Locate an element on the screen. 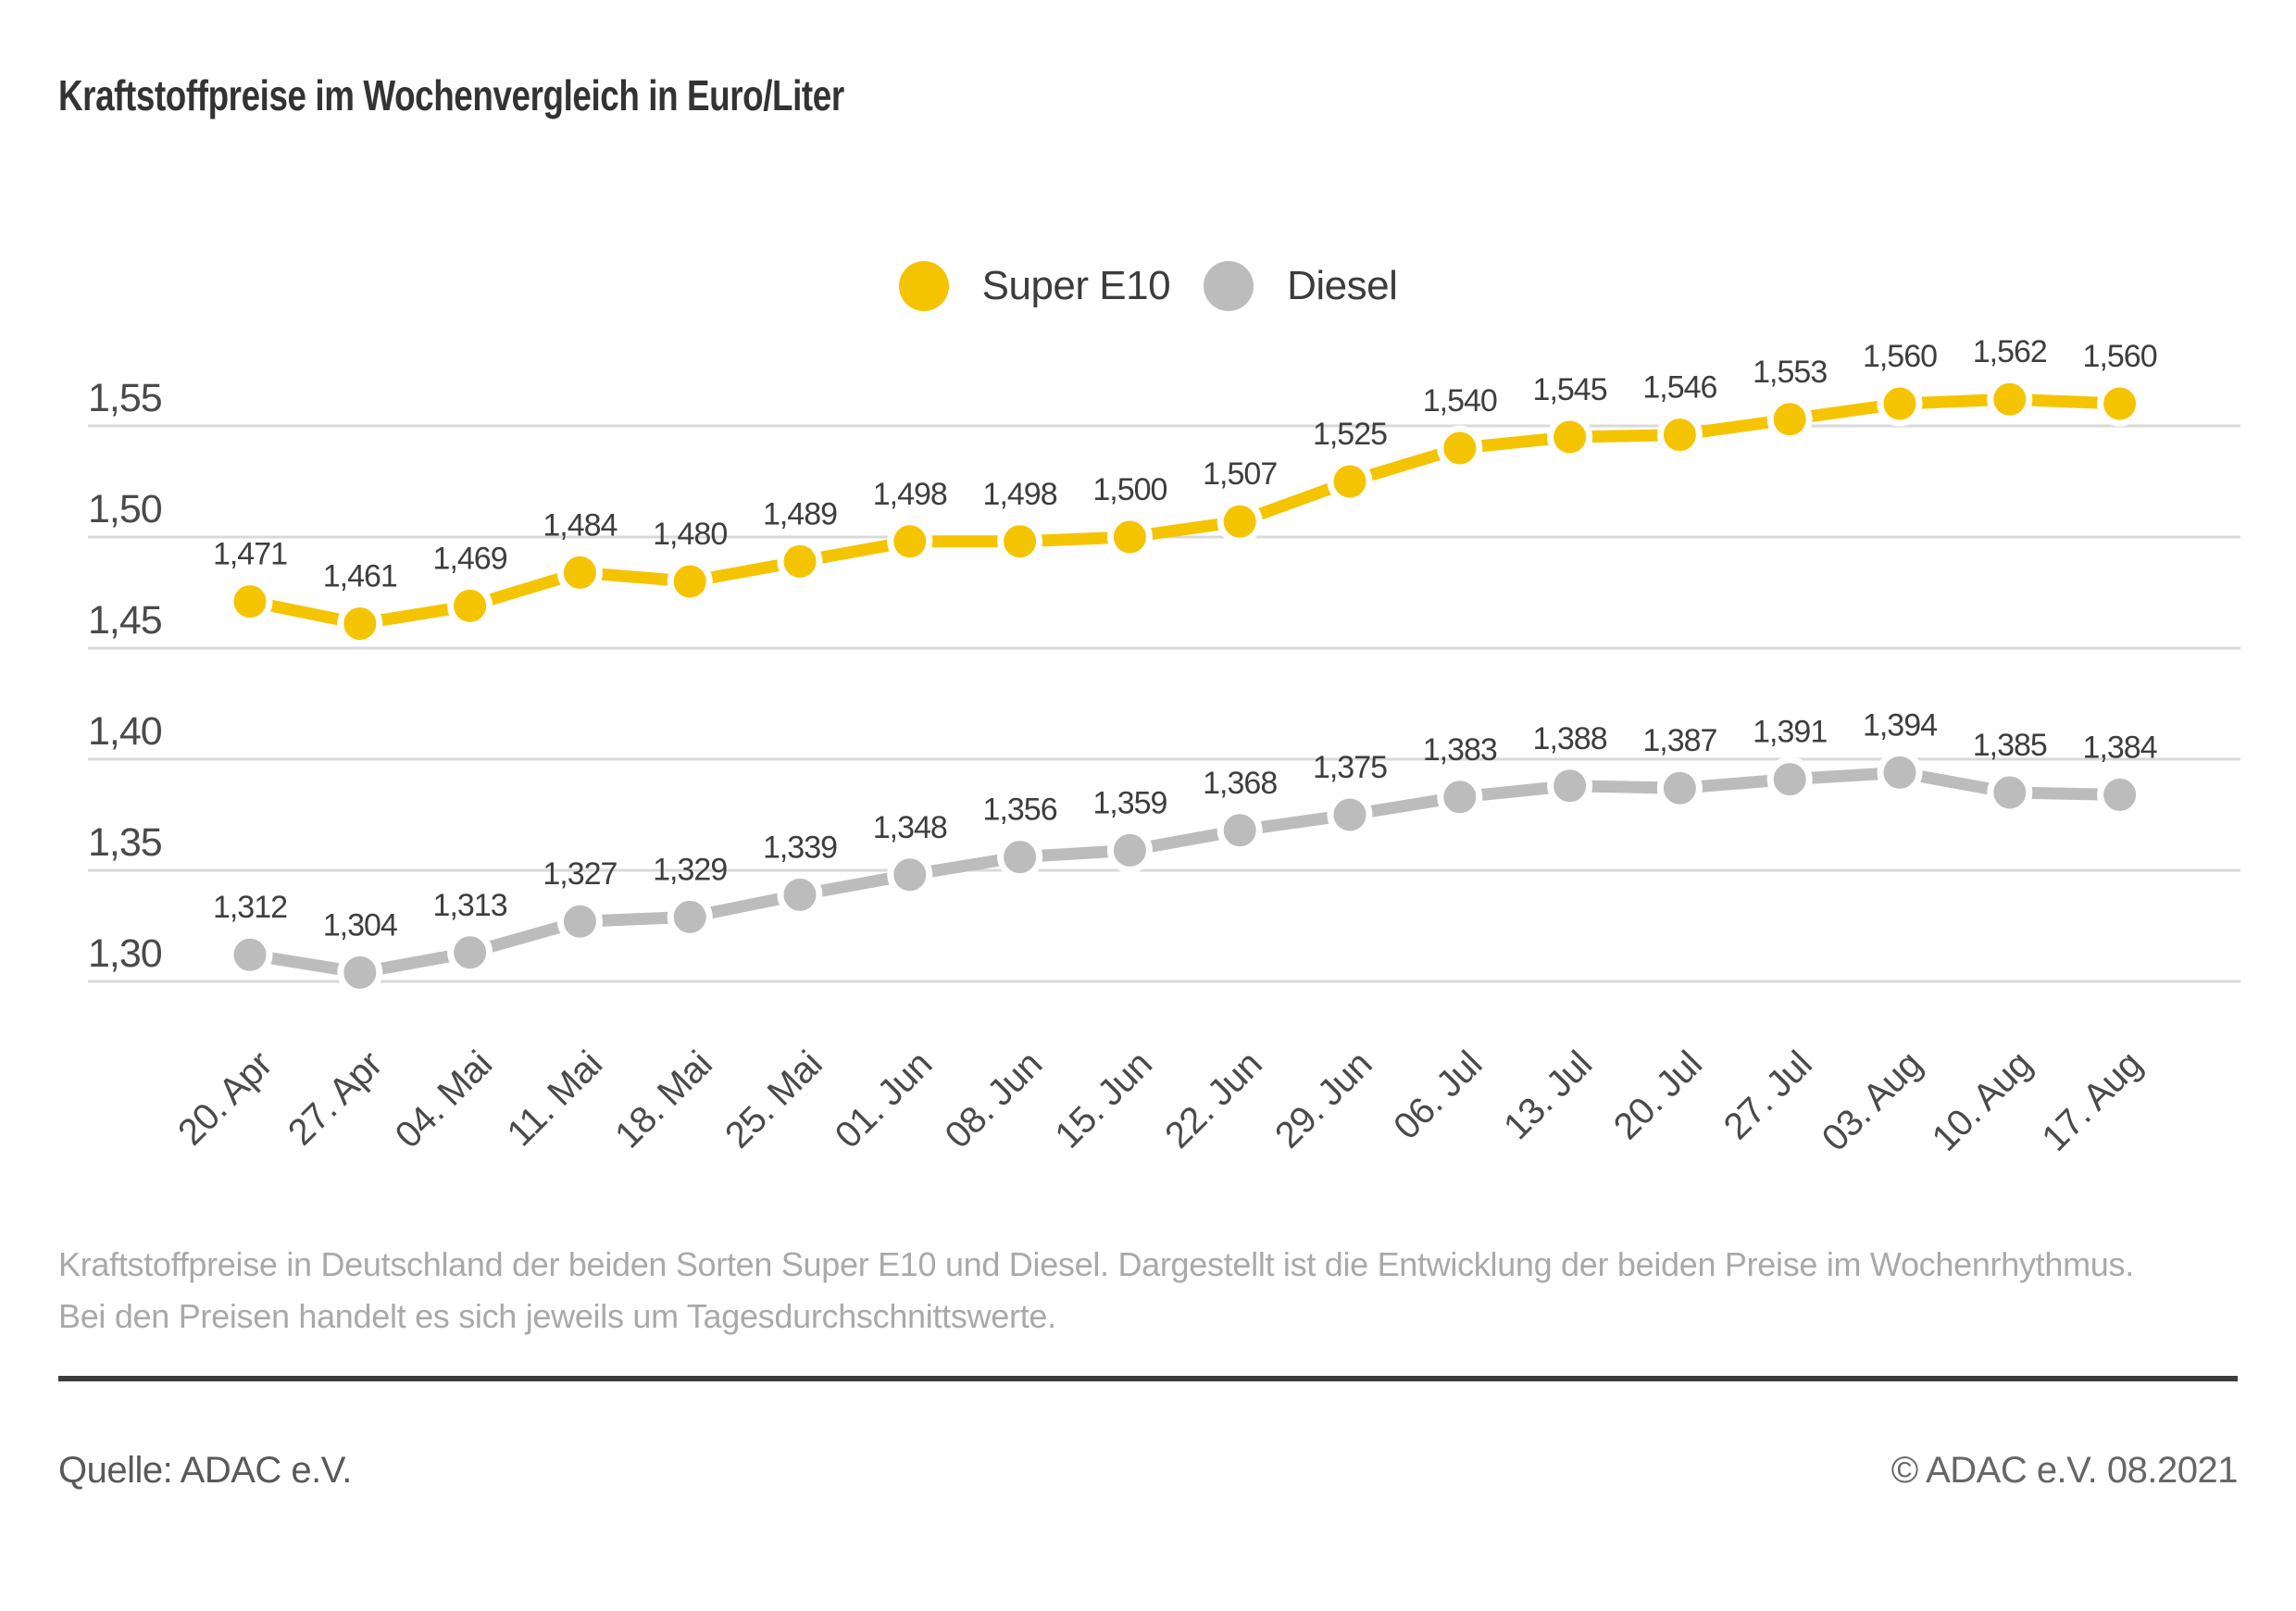  data-point-label-diesel: 1,348 is located at coordinates (910, 827).